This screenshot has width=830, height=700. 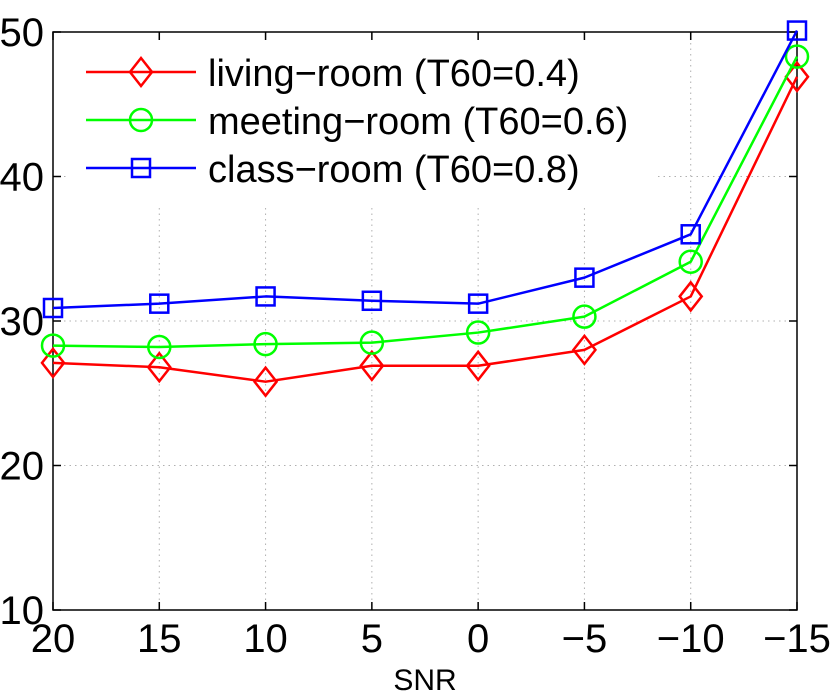 I want to click on legend-label: meeting−room (T60=0.6), so click(x=418, y=122).